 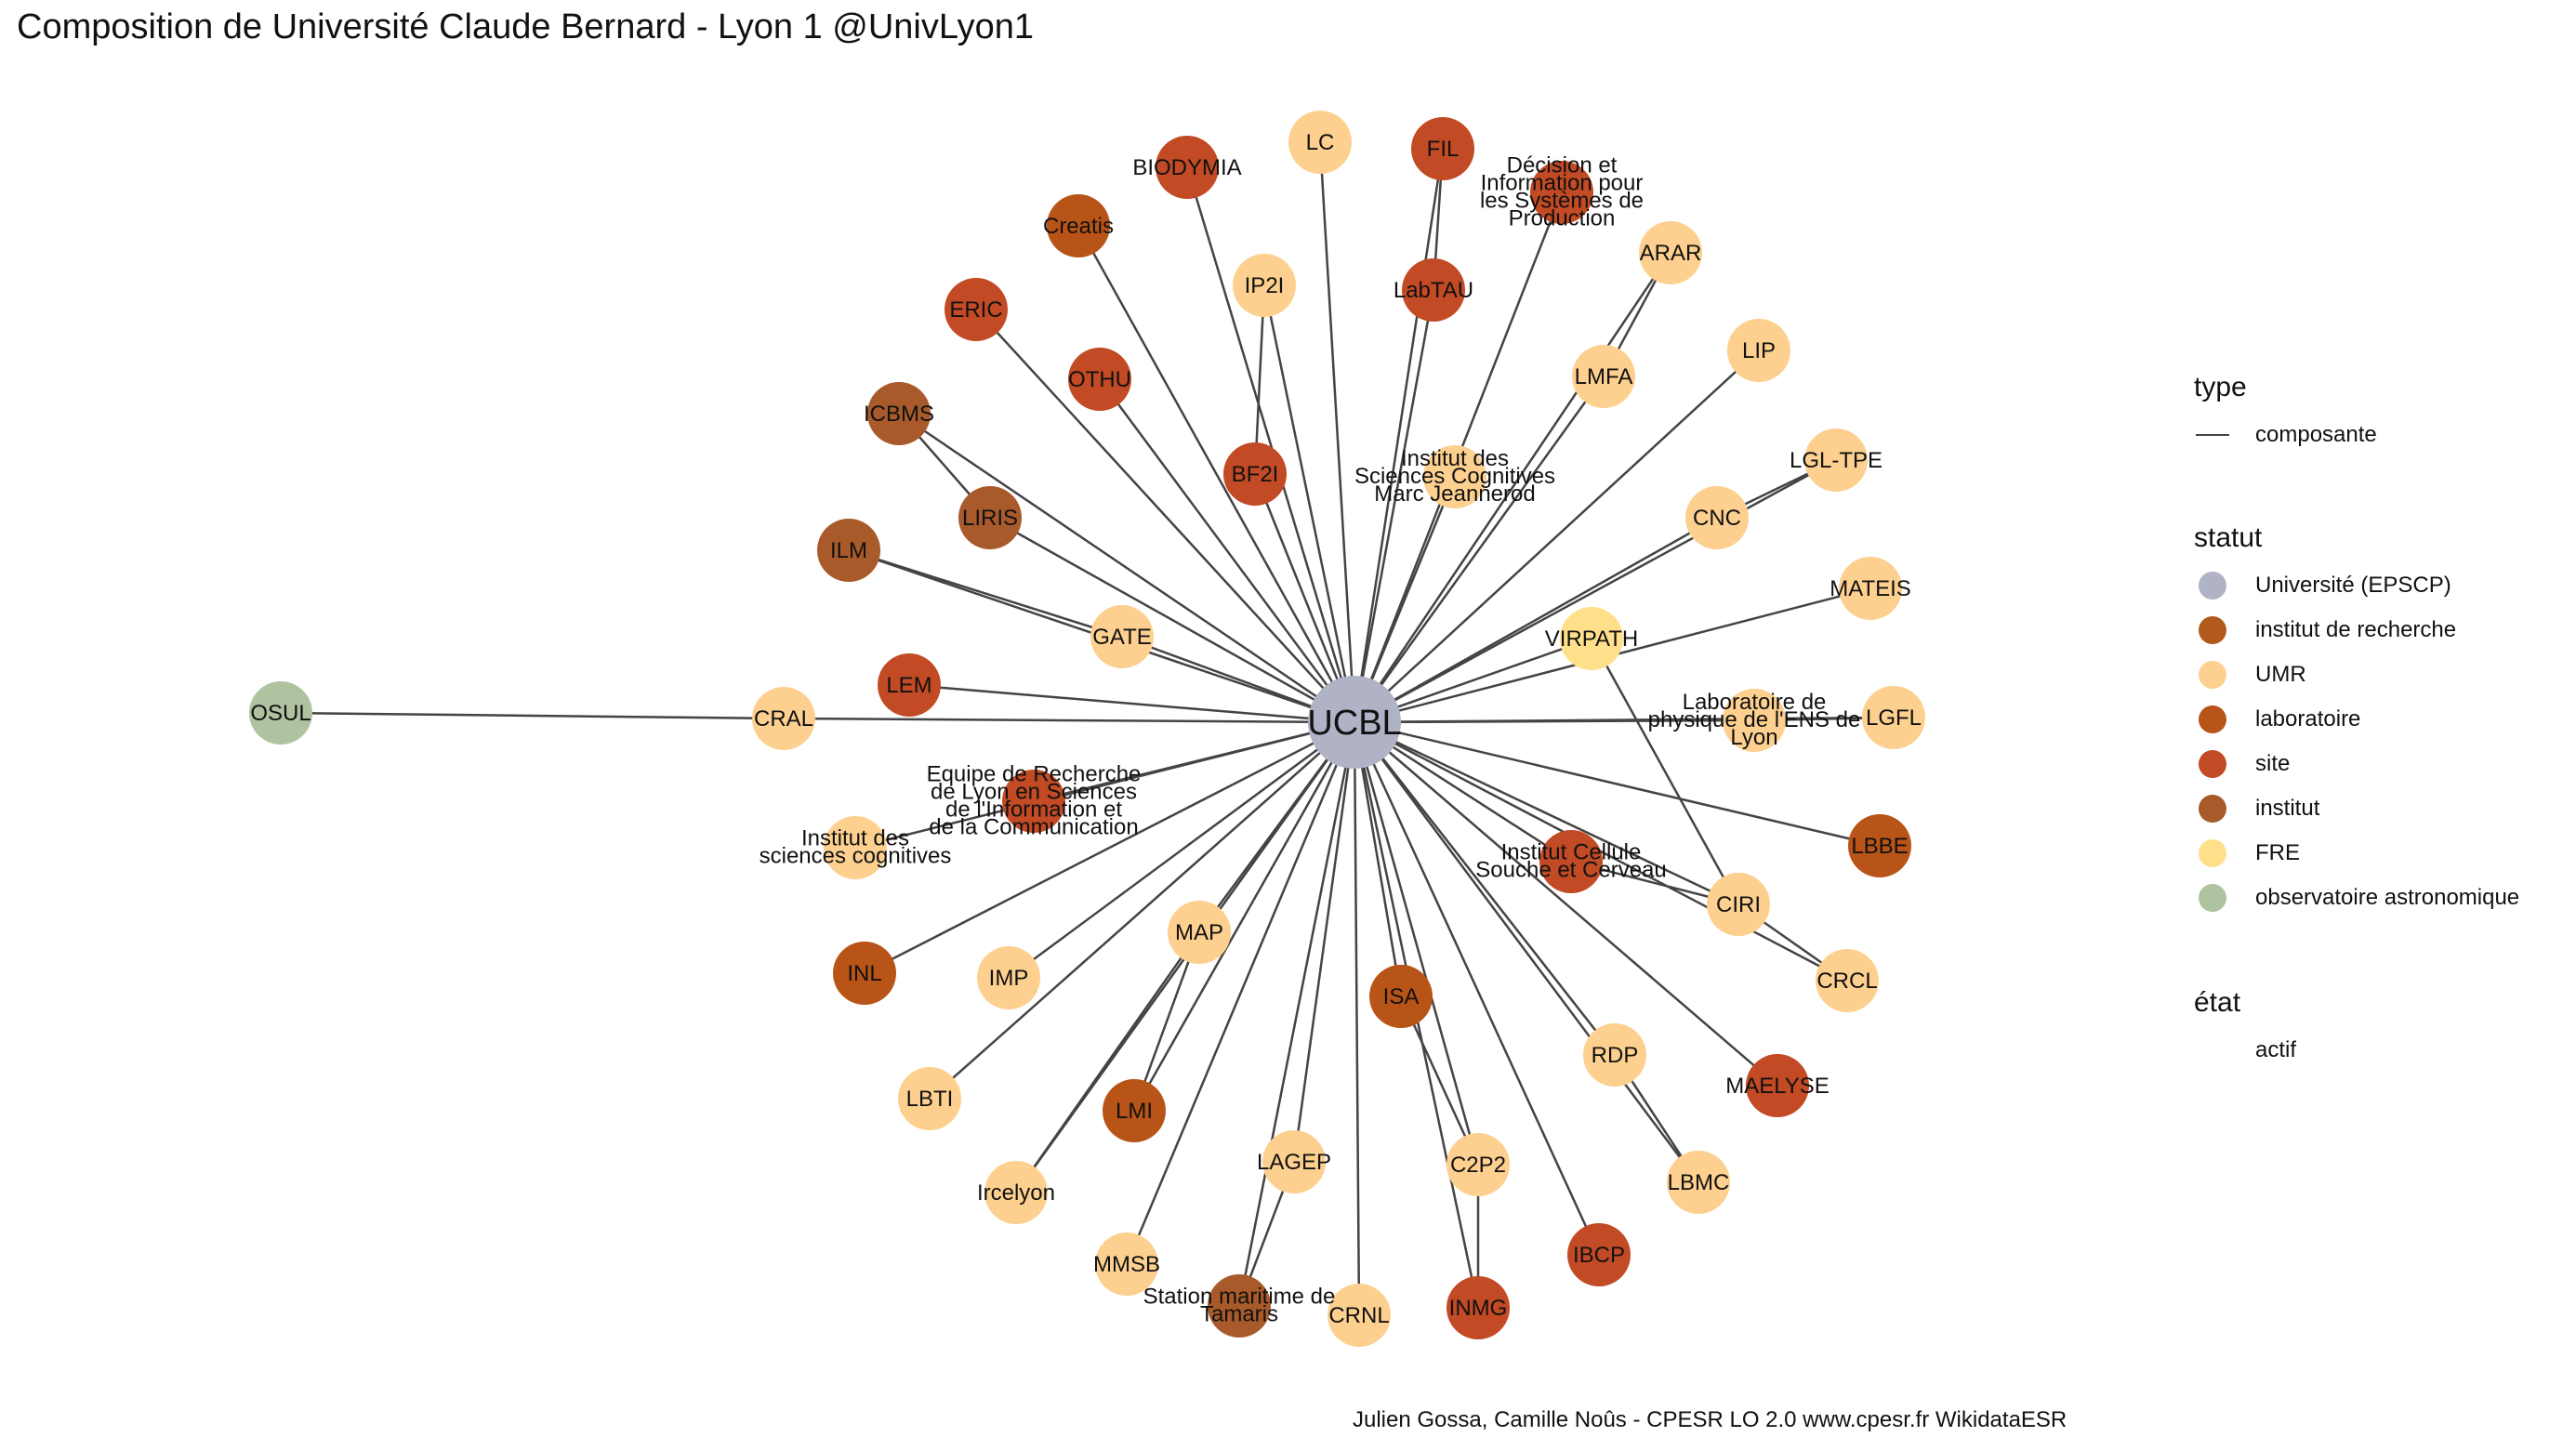 I want to click on edge-UCBL-LEM, so click(x=1131, y=703).